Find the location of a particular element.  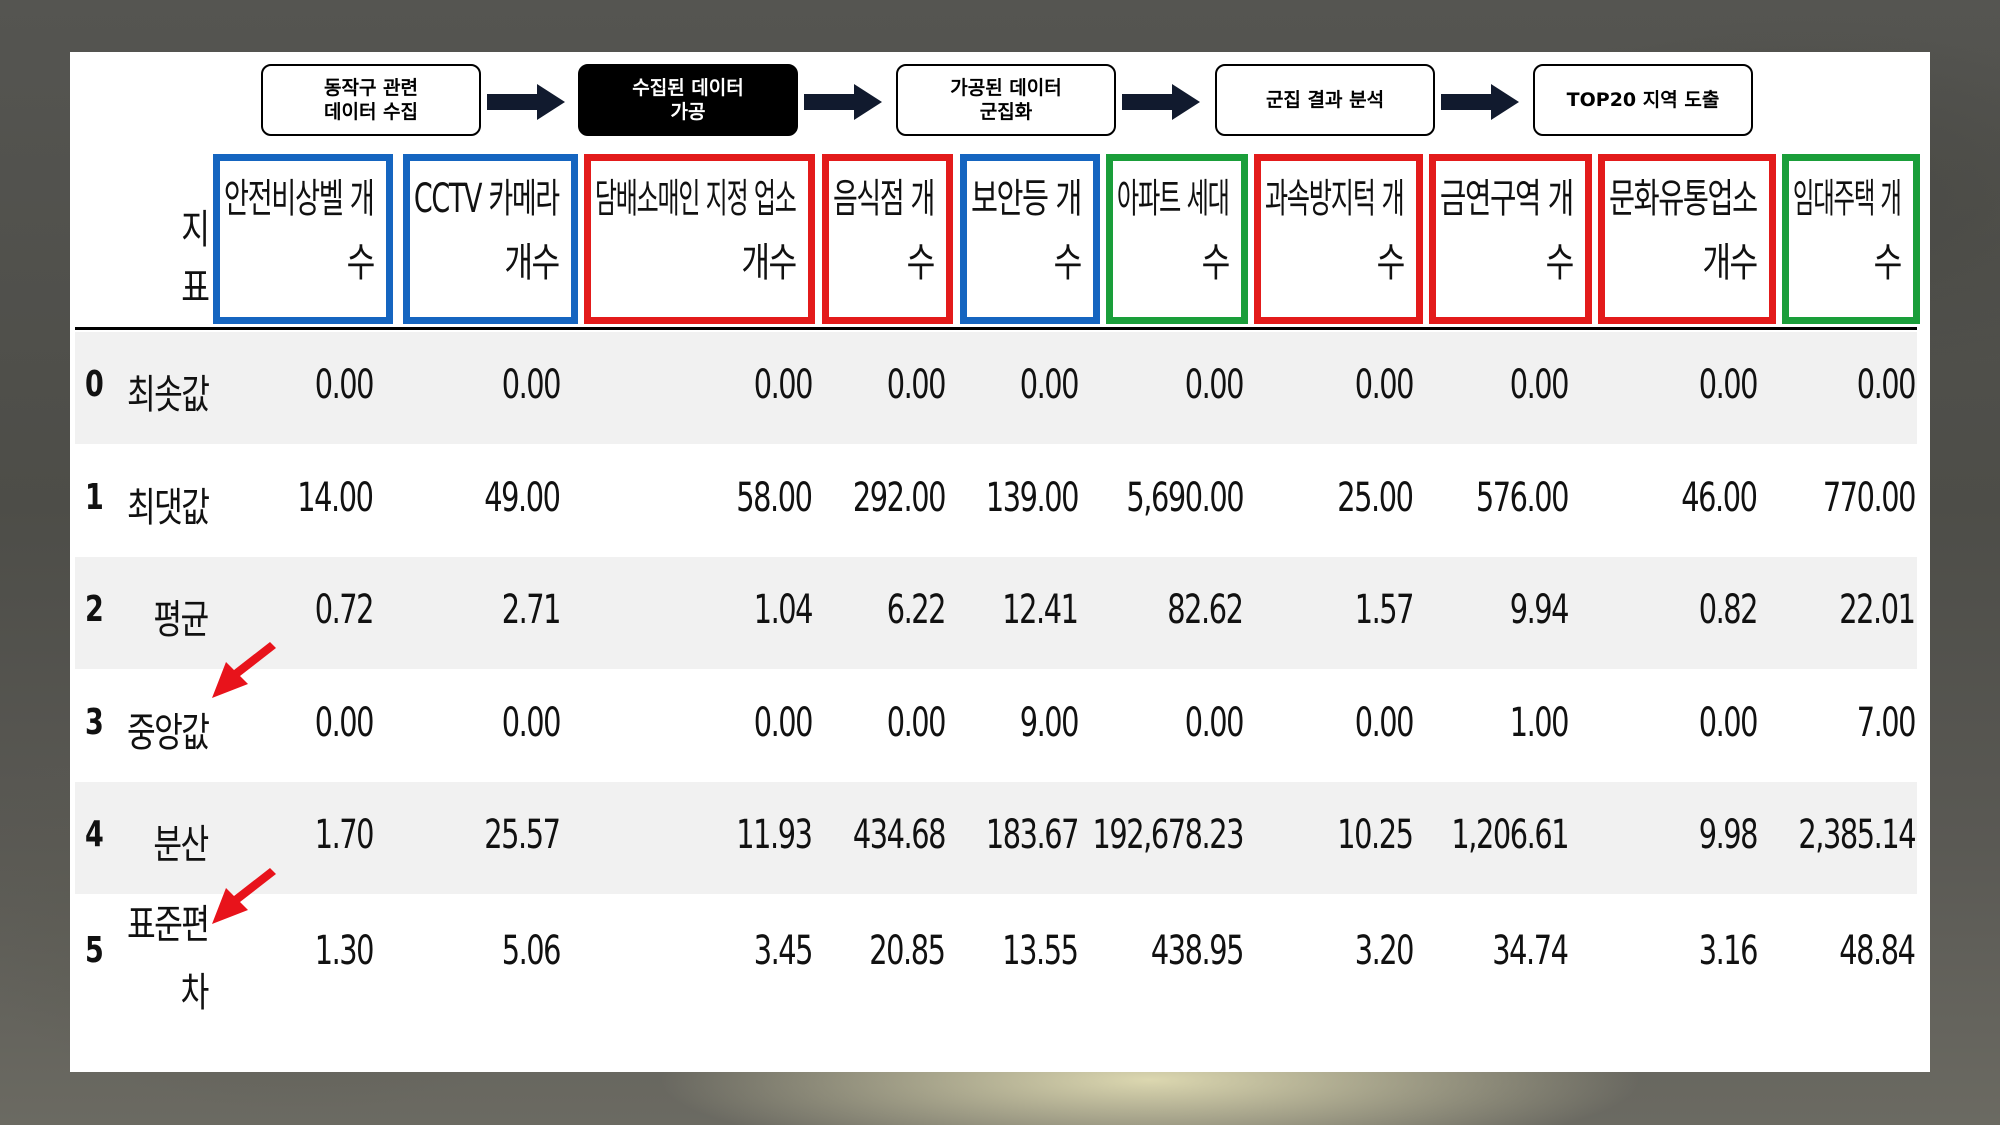

column-header-line1: 보안등 개 is located at coordinates (1026, 199).